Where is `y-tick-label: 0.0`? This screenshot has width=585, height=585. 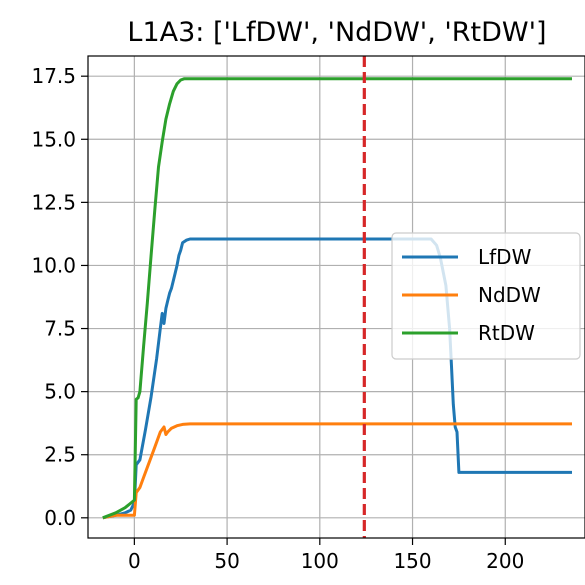 y-tick-label: 0.0 is located at coordinates (60, 518).